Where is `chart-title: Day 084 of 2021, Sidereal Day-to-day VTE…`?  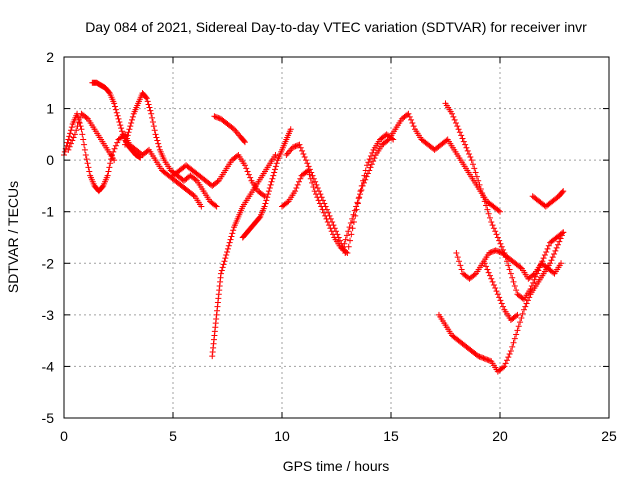
chart-title: Day 084 of 2021, Sidereal Day-to-day VTE… is located at coordinates (336, 27).